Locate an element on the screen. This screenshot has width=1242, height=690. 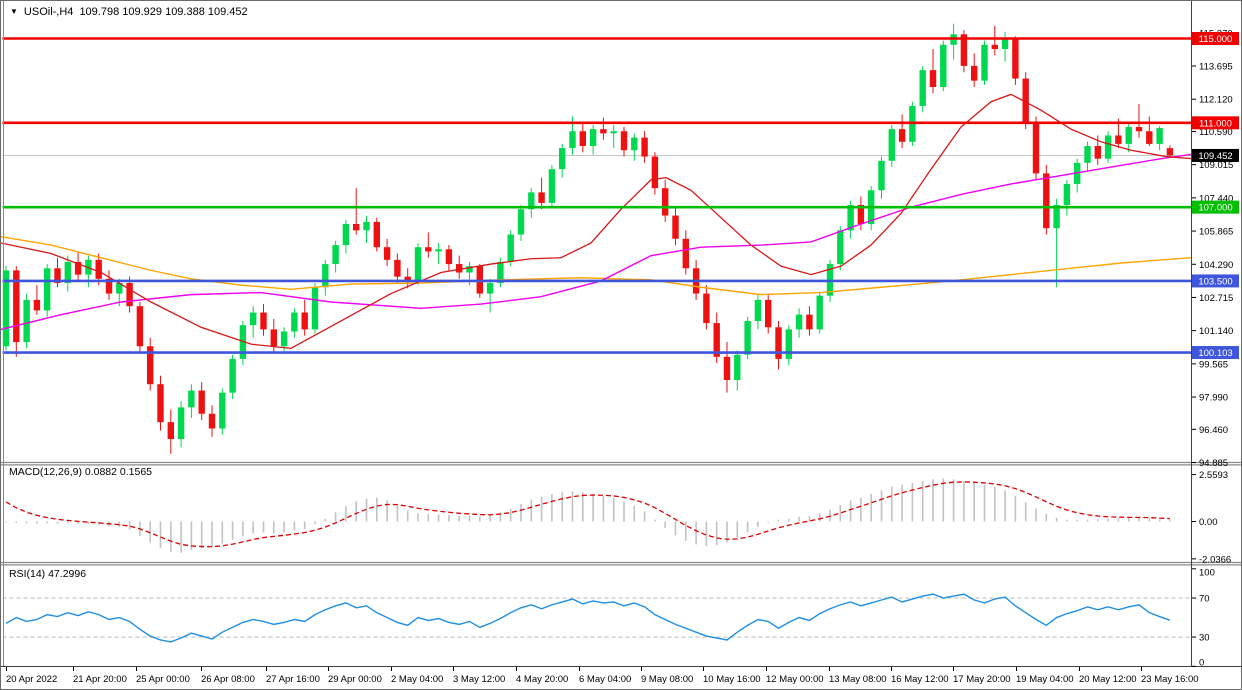
price-badge-107.000: 107.000 is located at coordinates (1215, 207).